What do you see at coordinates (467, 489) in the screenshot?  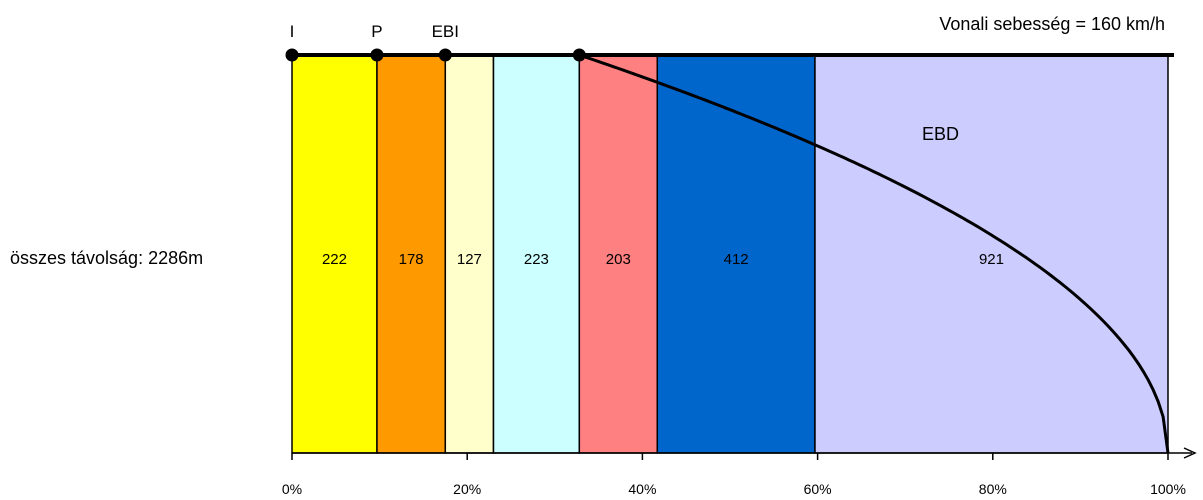 I see `x-tick-label: 20%` at bounding box center [467, 489].